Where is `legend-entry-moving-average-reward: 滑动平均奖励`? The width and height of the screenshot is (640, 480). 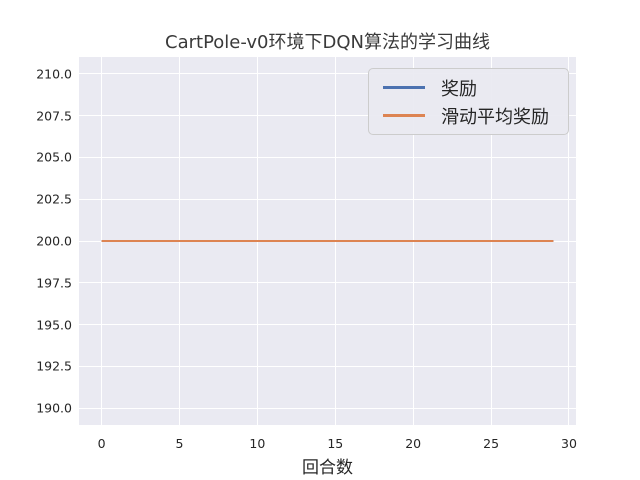 legend-entry-moving-average-reward: 滑动平均奖励 is located at coordinates (468, 116).